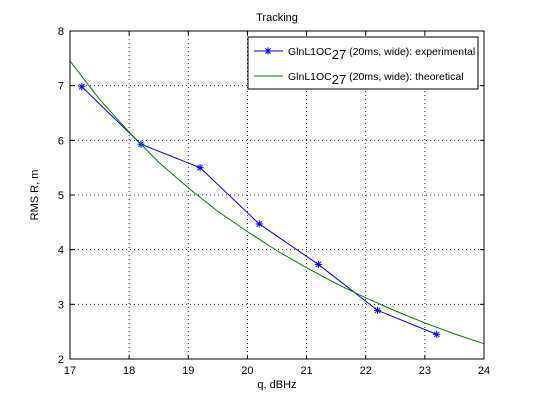  I want to click on y-tick-label: 2, so click(61, 360).